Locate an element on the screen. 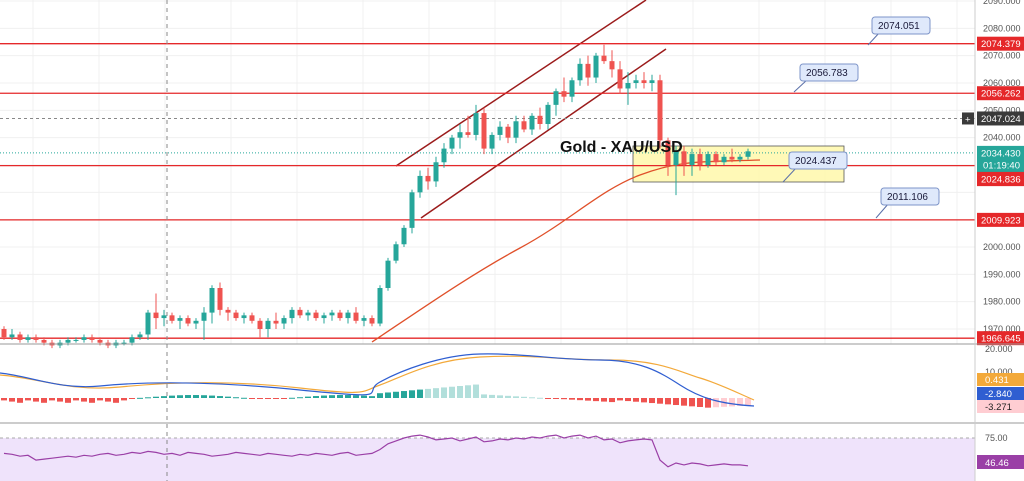 The image size is (1024, 481). rsi-axis-label: 75.00 is located at coordinates (996, 438).